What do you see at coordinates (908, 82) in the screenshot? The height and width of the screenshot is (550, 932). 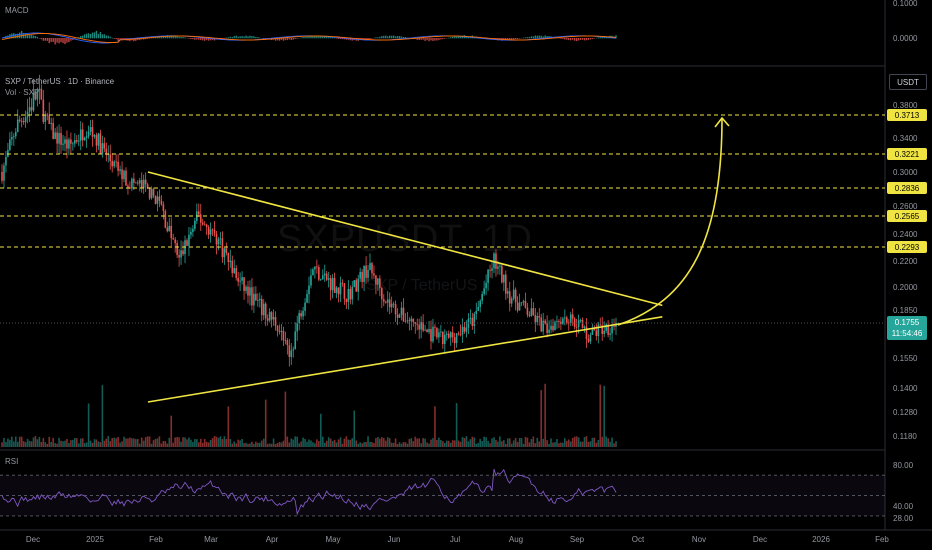 I see `currency-button: USDT` at bounding box center [908, 82].